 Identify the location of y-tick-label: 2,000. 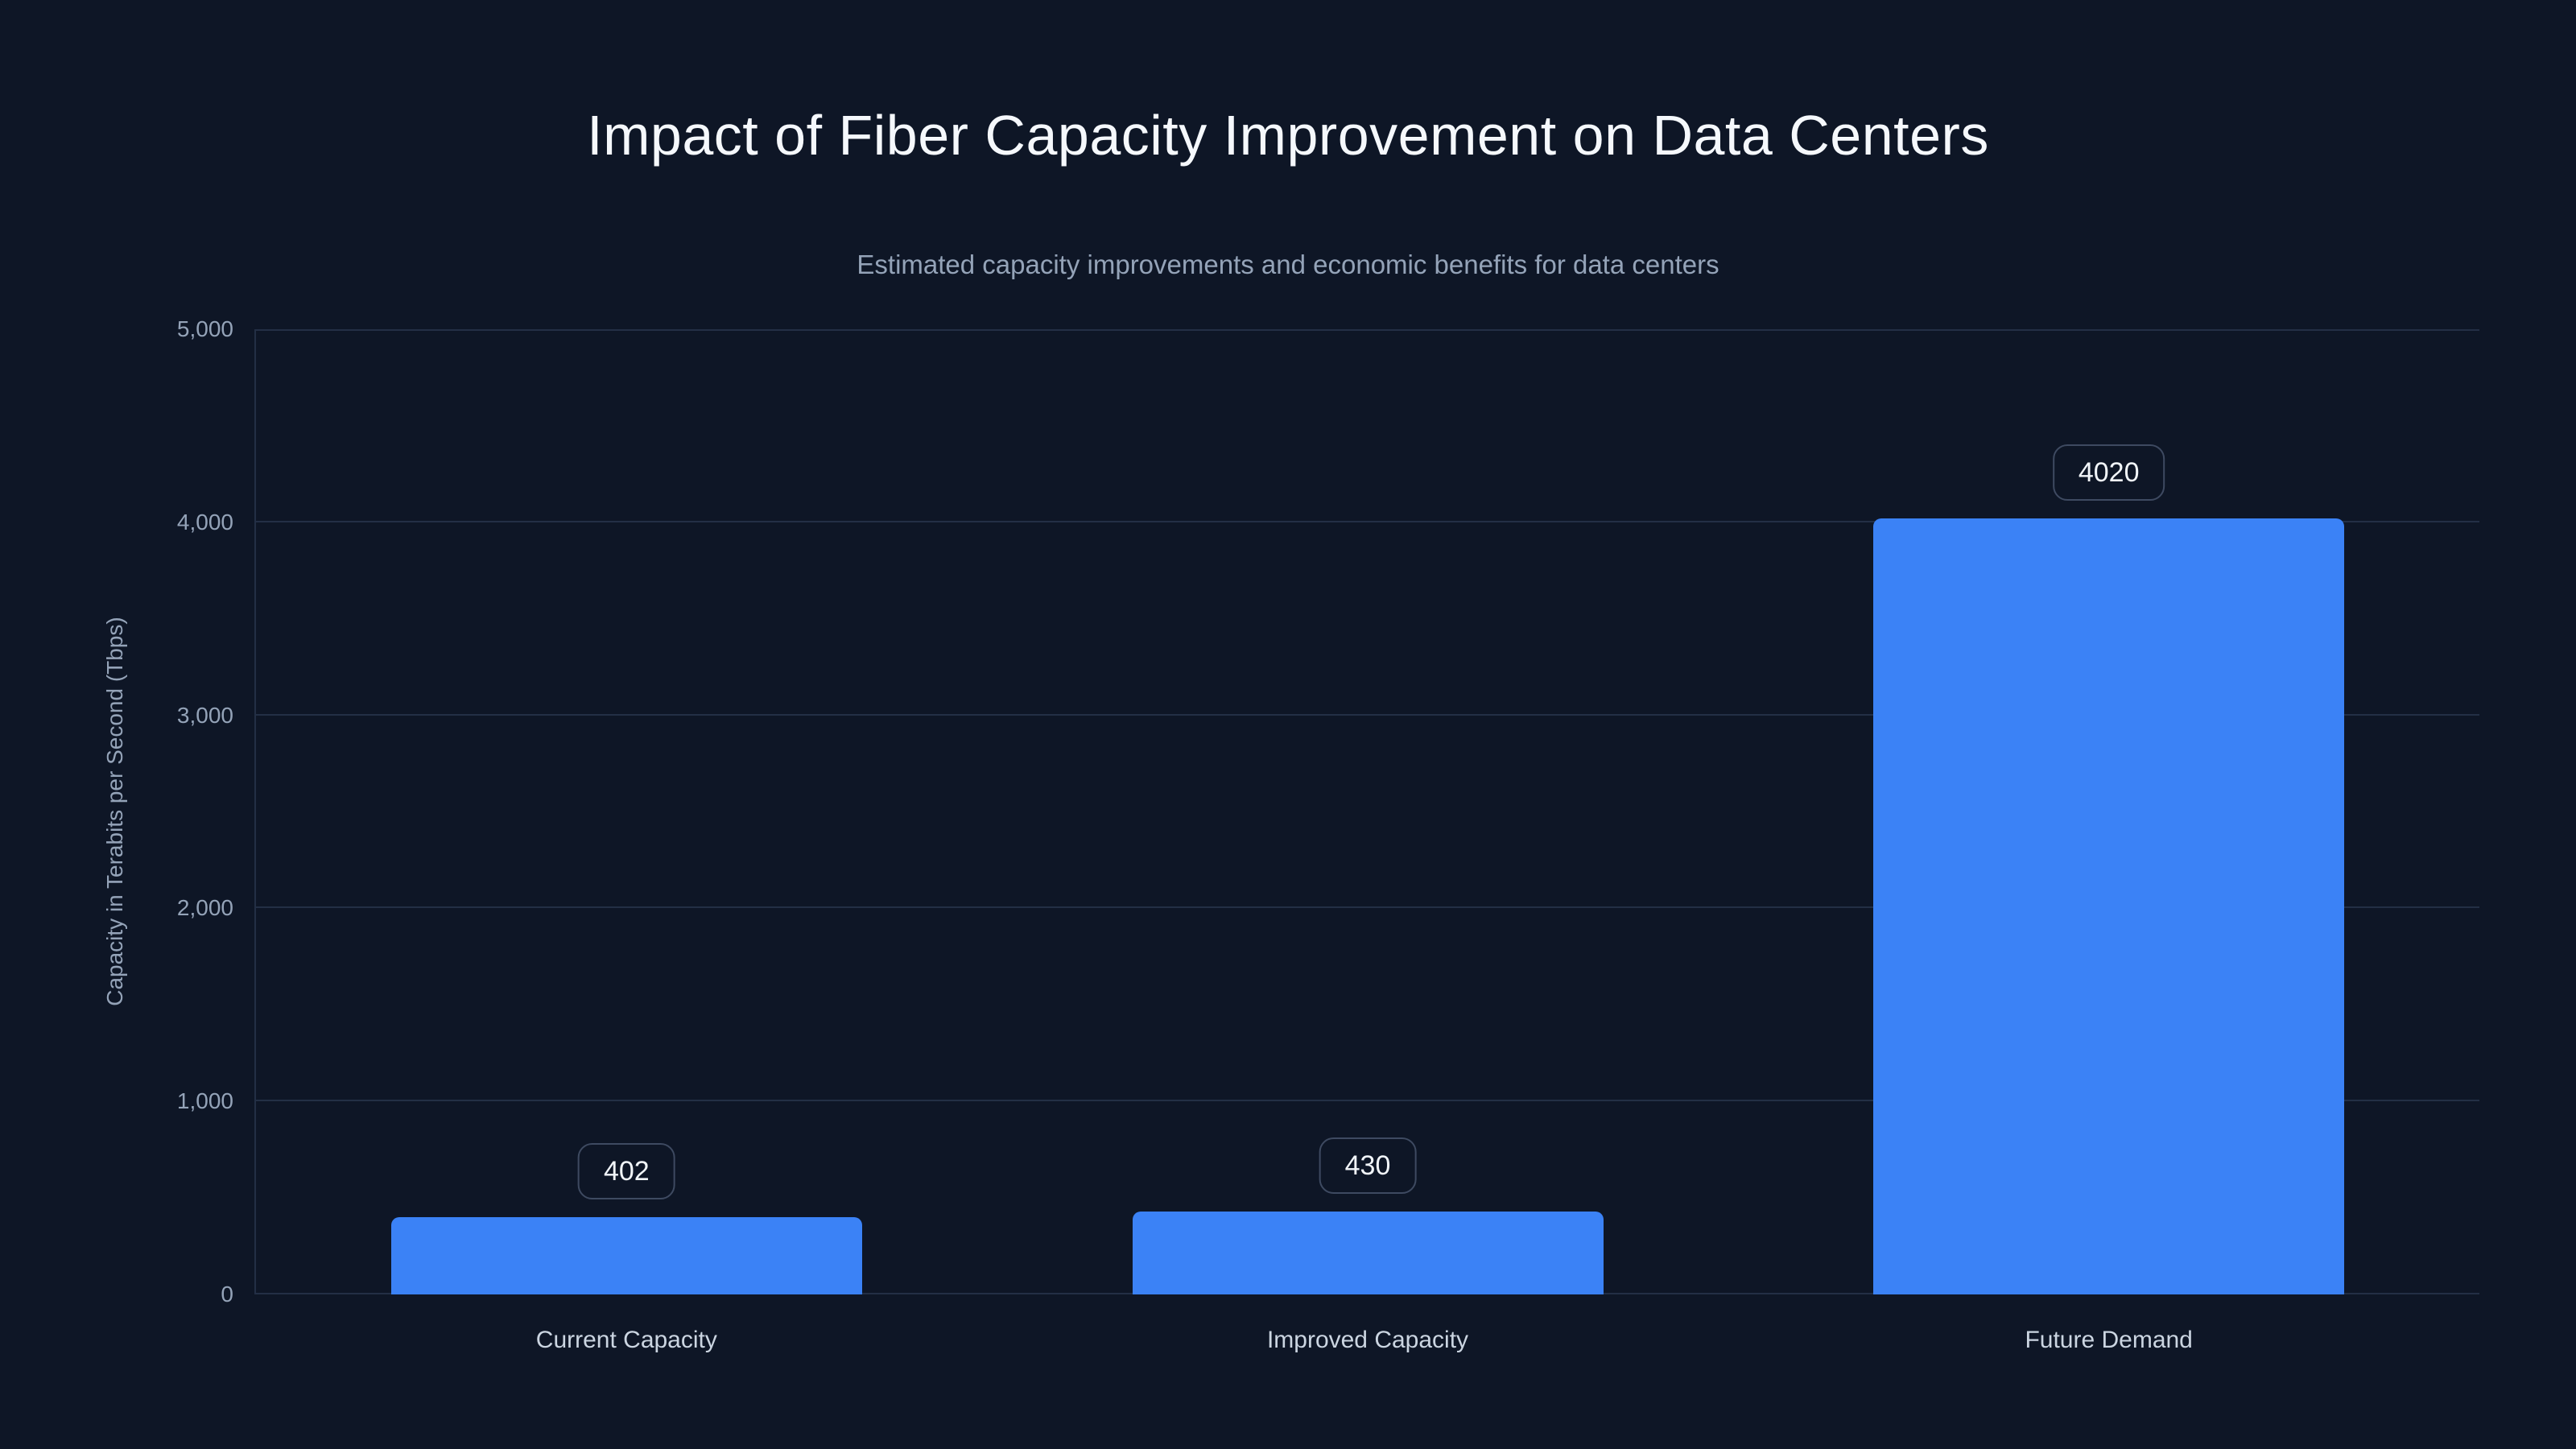
(204, 908).